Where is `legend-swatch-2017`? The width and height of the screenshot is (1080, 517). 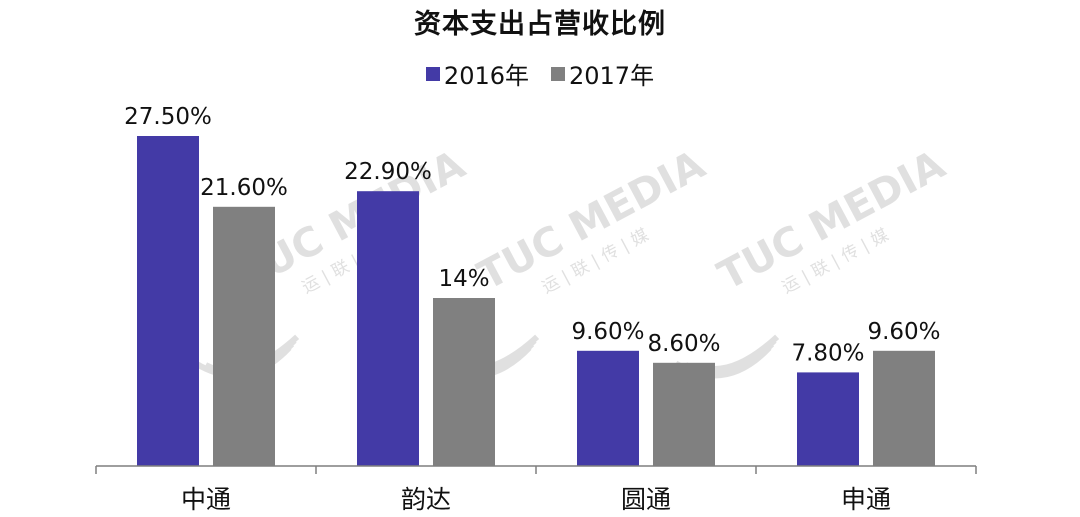
legend-swatch-2017 is located at coordinates (558, 73).